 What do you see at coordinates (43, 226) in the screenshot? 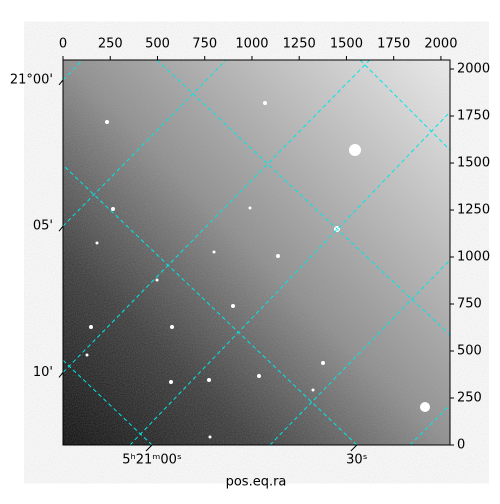
I see `dec-tick-label: 05'` at bounding box center [43, 226].